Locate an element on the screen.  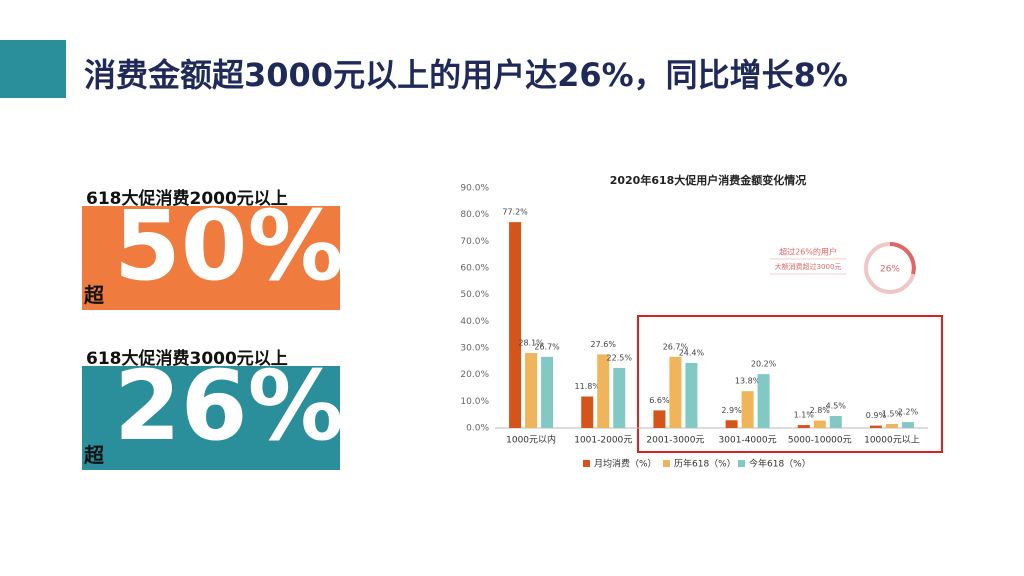
accent-bar is located at coordinates (33, 69).